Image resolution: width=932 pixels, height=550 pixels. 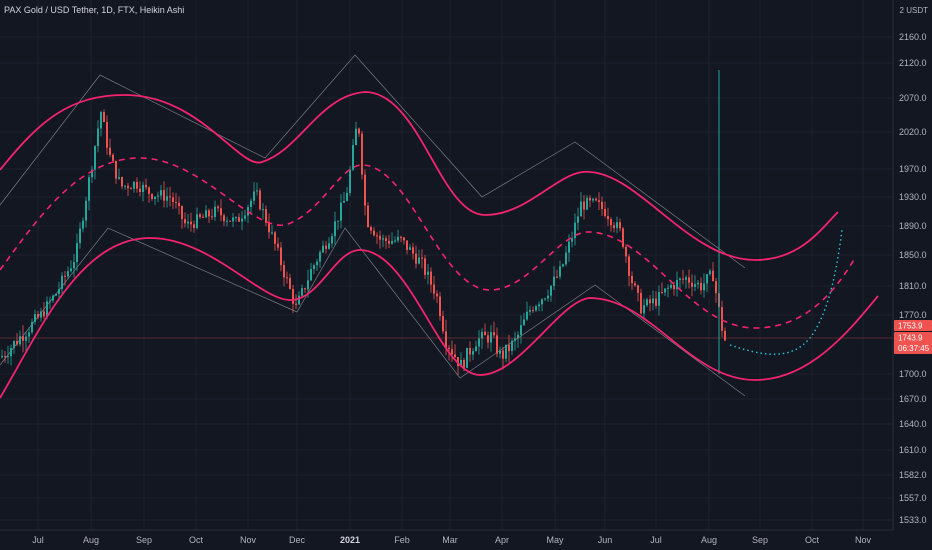 I want to click on time-tick-label: Oct, so click(x=812, y=540).